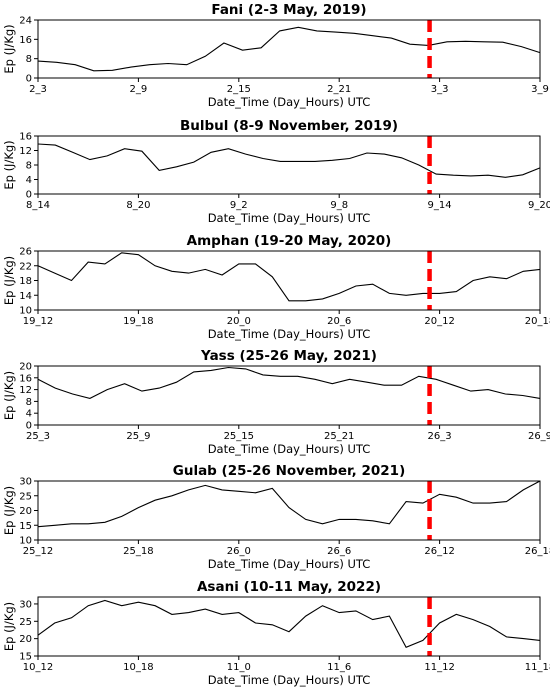 The image size is (550, 688). What do you see at coordinates (540, 89) in the screenshot?
I see `x-tick-label: 3_9` at bounding box center [540, 89].